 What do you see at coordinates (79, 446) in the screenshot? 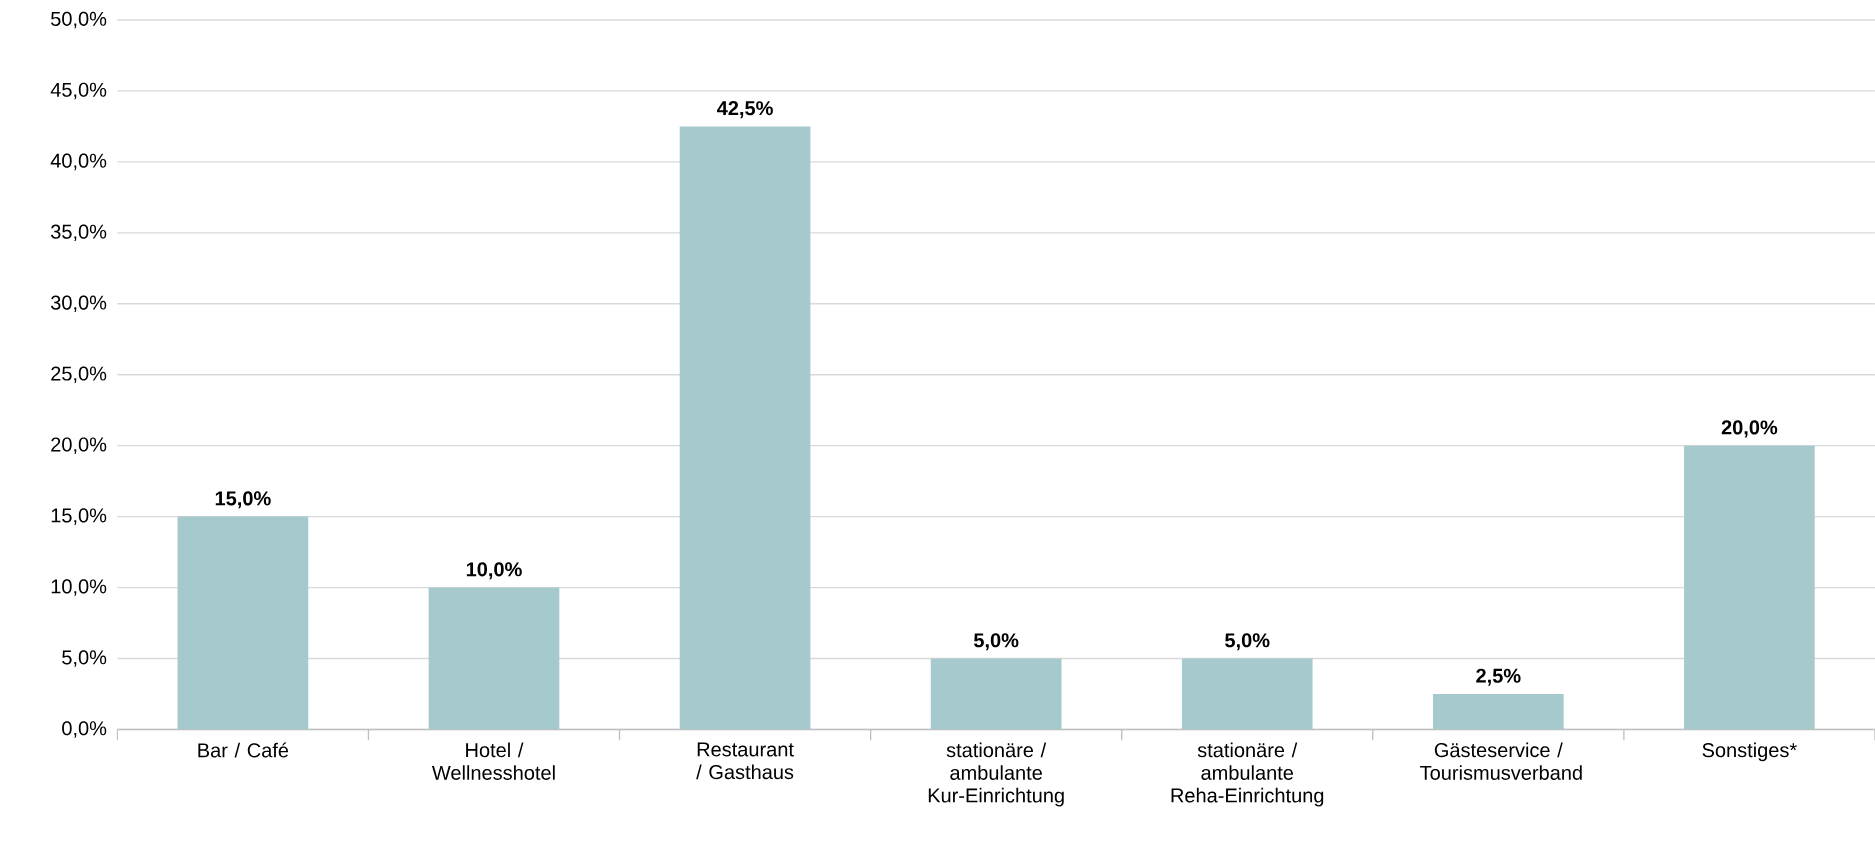
I see `y-tick-label: 20,0%` at bounding box center [79, 446].